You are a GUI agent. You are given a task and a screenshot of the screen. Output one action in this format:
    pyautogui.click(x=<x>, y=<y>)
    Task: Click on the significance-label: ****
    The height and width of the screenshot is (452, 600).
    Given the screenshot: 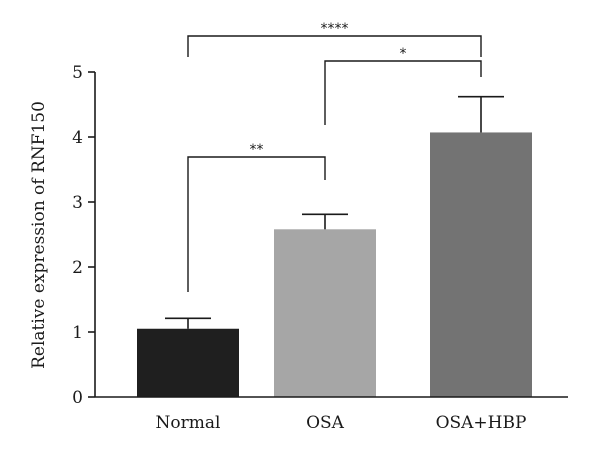 What is the action you would take?
    pyautogui.click(x=335, y=29)
    